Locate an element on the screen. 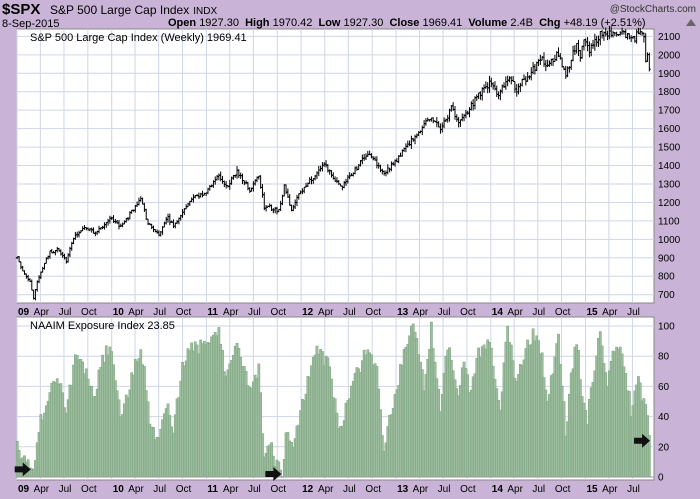 This screenshot has width=700, height=499. close-label: Close is located at coordinates (404, 23).